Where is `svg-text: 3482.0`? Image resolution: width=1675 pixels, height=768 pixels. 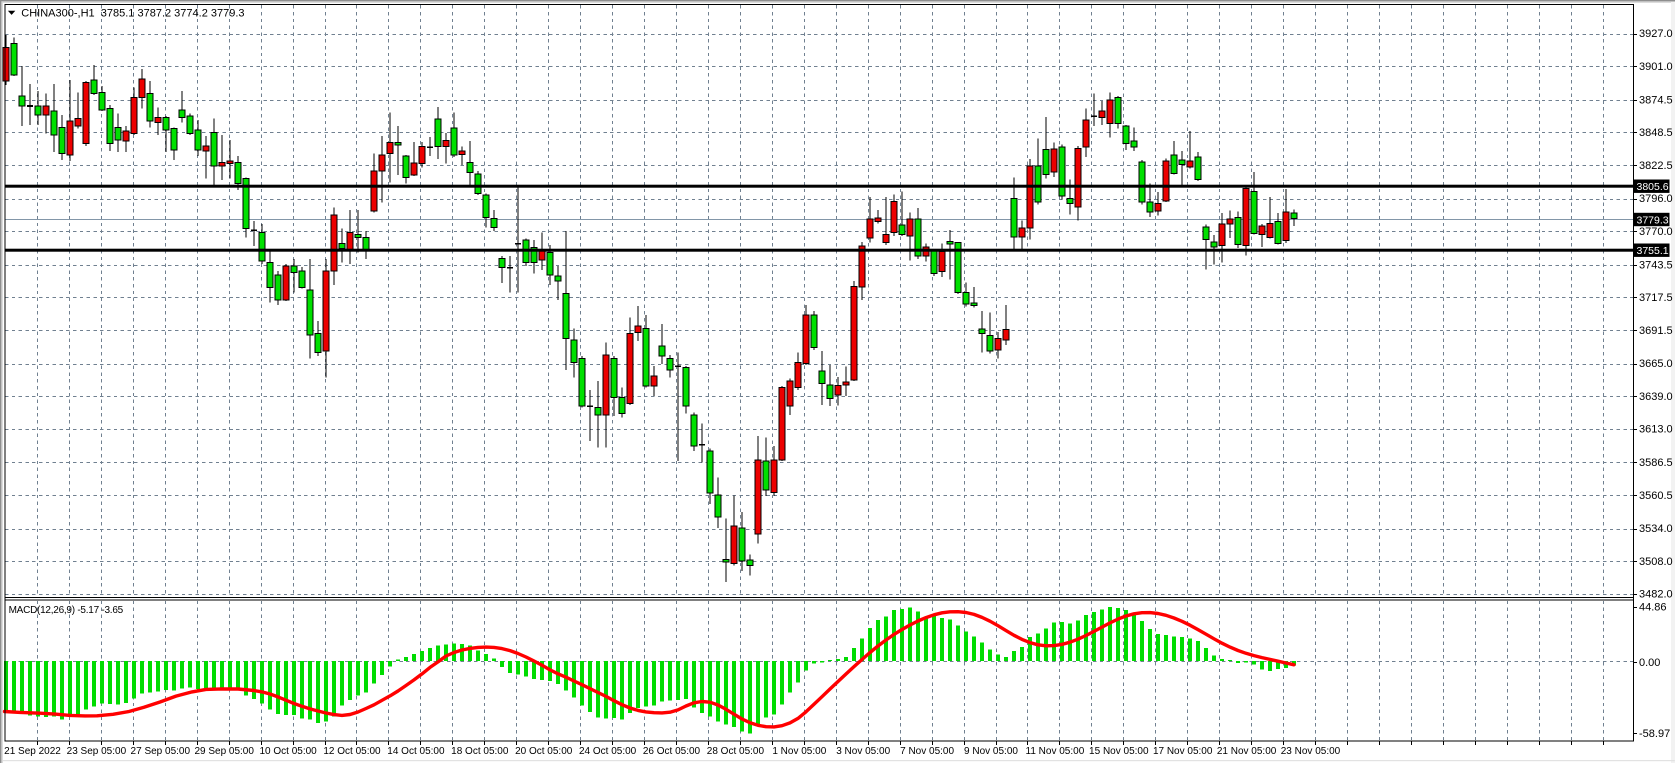
svg-text: 3482.0 is located at coordinates (1656, 595).